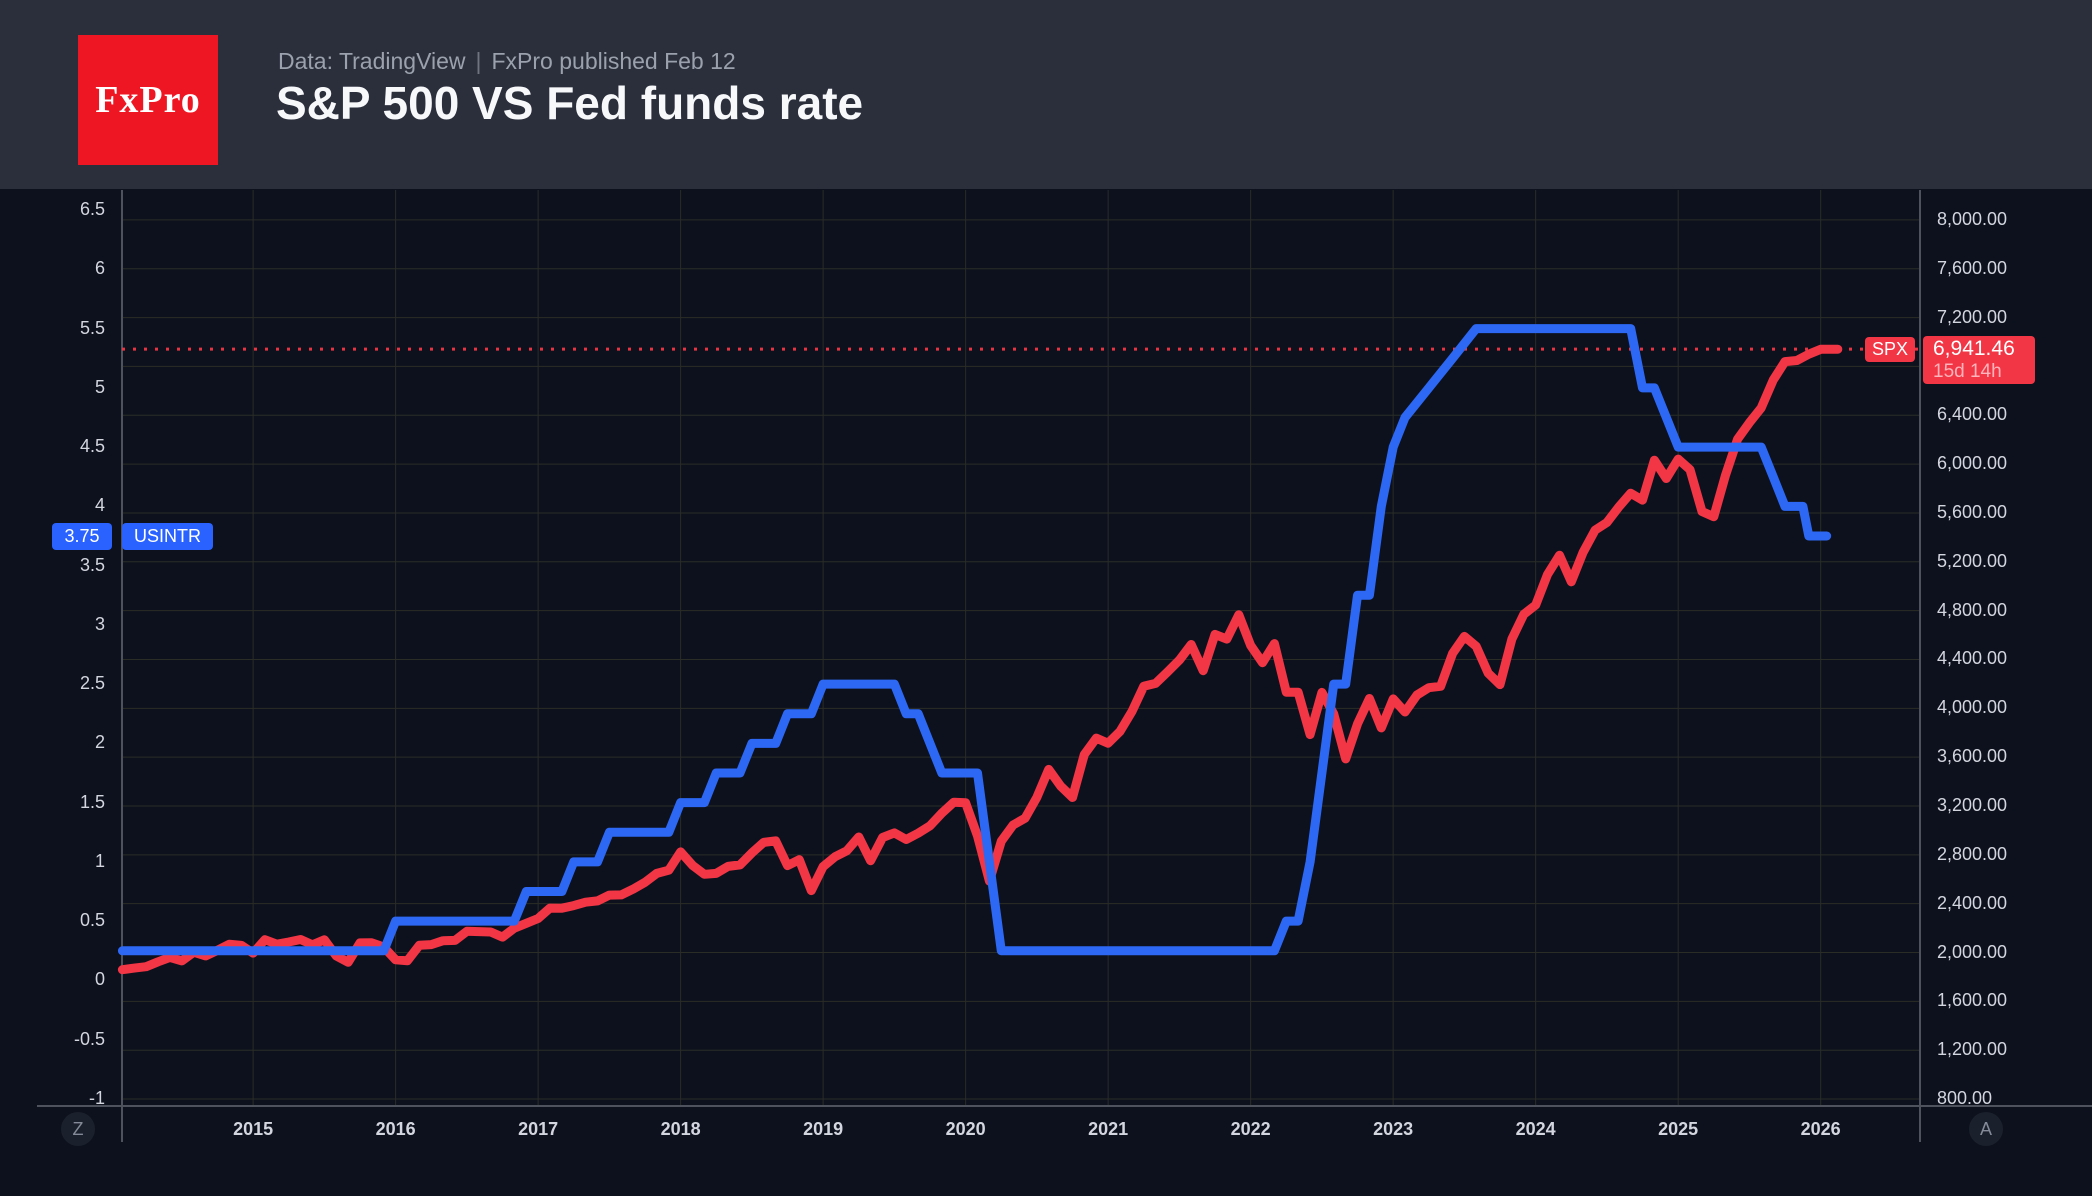 This screenshot has width=2092, height=1196. Describe the element at coordinates (570, 103) in the screenshot. I see `chart-title: S&P 500 VS Fed funds rate` at that location.